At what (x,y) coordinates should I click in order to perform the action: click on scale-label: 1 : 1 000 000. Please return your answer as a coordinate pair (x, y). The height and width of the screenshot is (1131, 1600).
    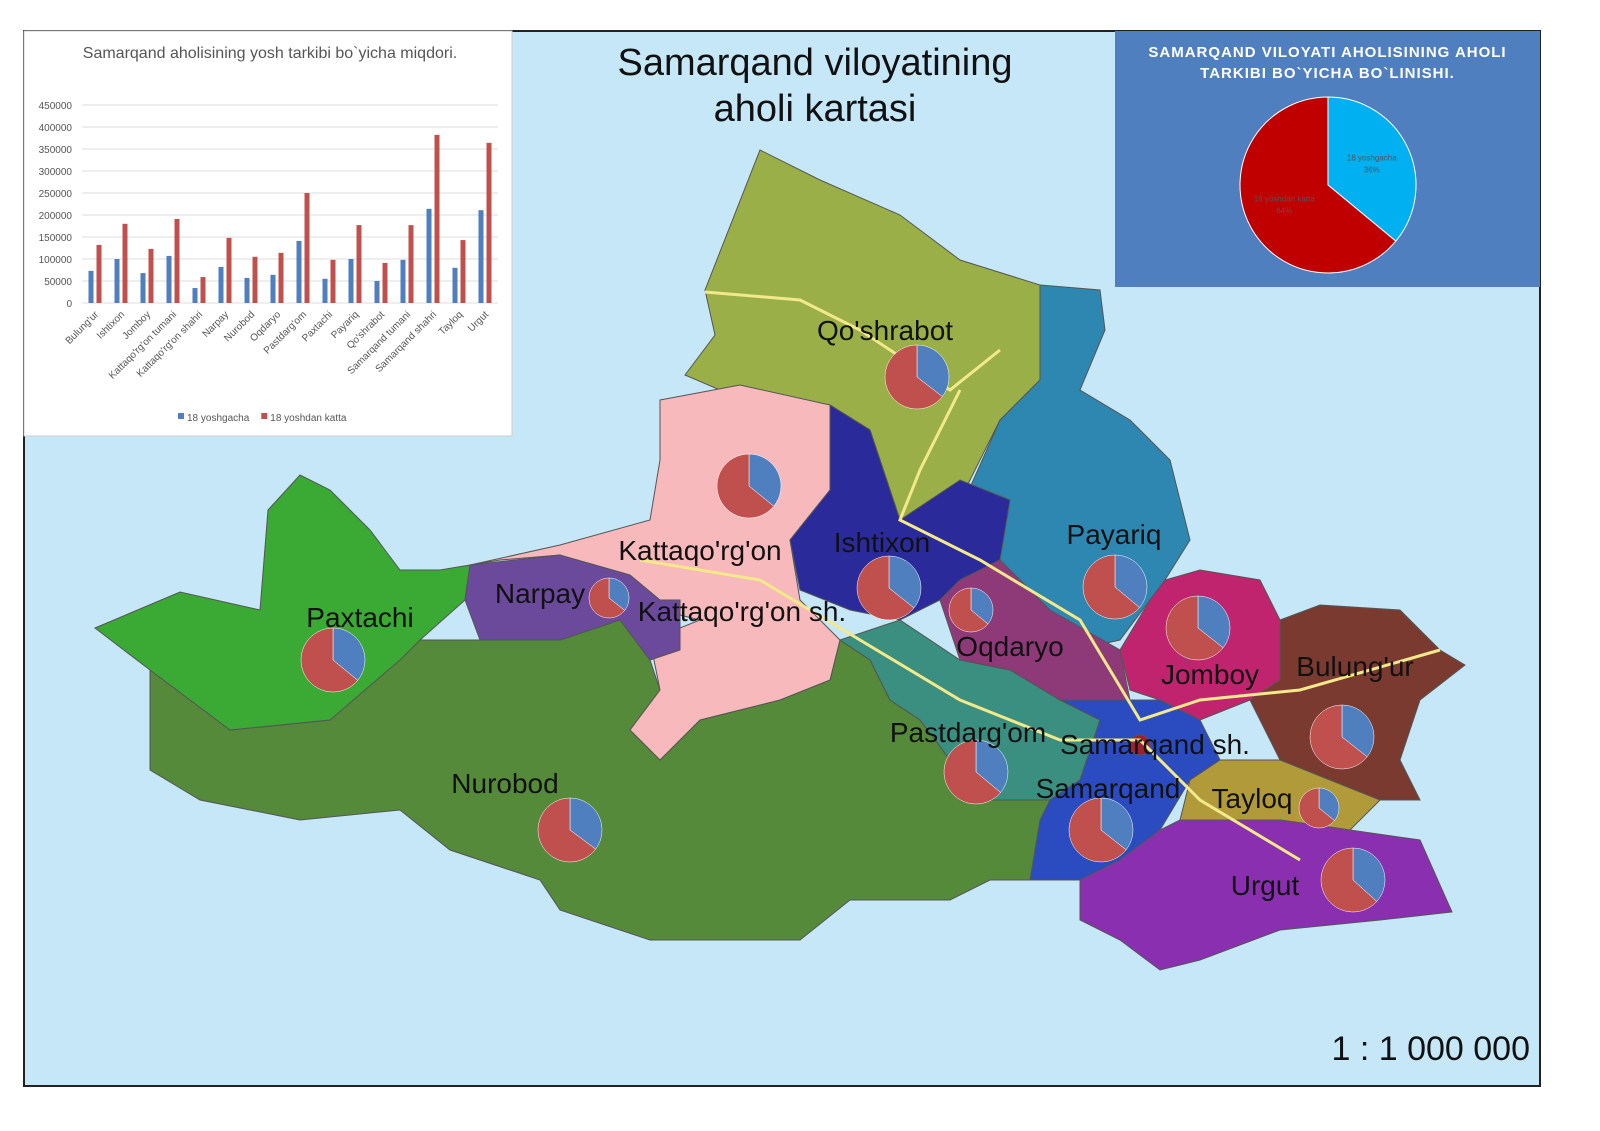
    Looking at the image, I should click on (1430, 1049).